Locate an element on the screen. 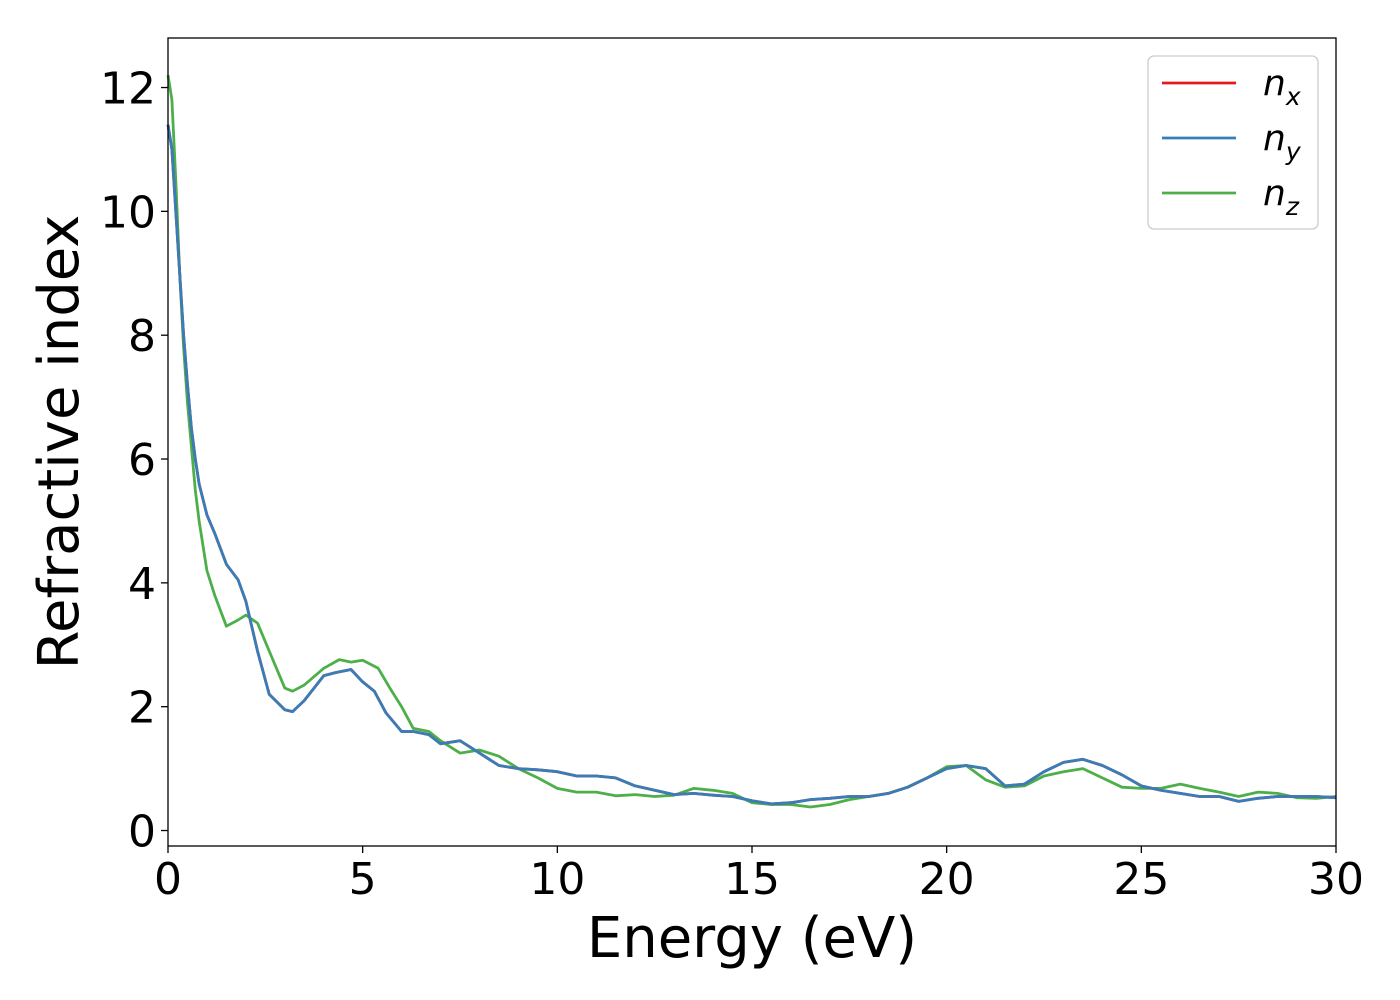  legend-box is located at coordinates (1233, 142).